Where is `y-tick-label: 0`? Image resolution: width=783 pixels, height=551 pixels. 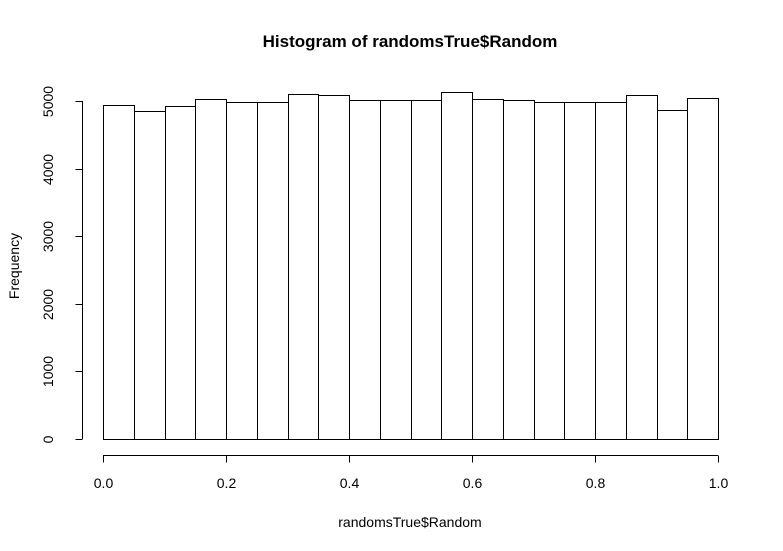
y-tick-label: 0 is located at coordinates (48, 439).